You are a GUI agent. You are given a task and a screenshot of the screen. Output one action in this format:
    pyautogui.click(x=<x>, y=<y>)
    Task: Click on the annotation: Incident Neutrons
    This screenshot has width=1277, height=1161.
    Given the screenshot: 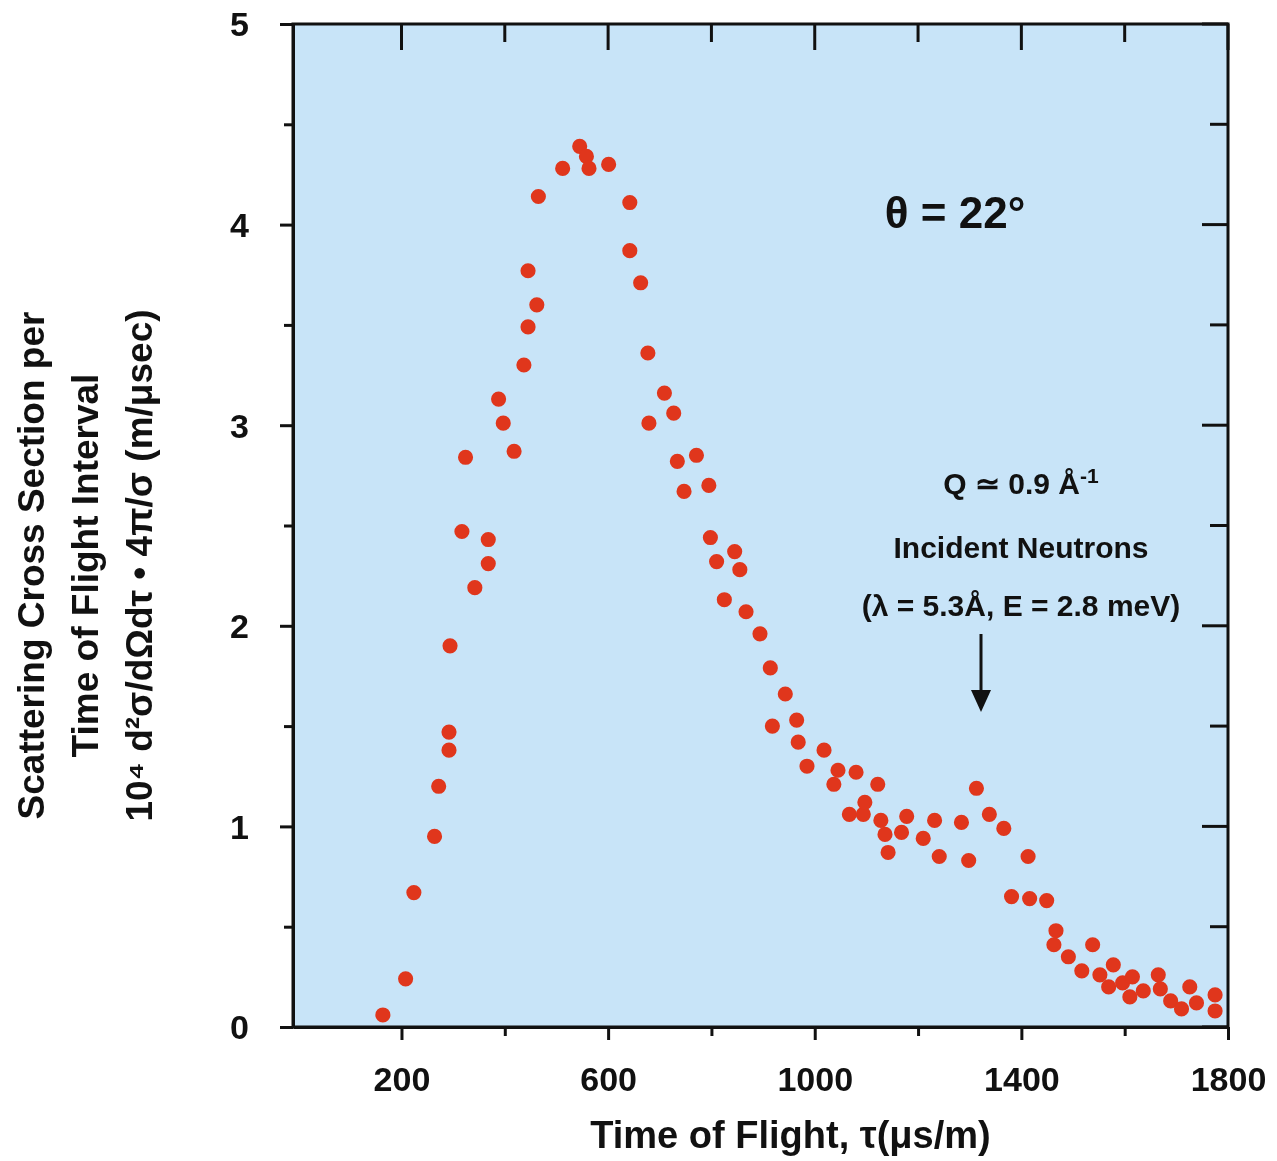 What is the action you would take?
    pyautogui.click(x=1021, y=547)
    